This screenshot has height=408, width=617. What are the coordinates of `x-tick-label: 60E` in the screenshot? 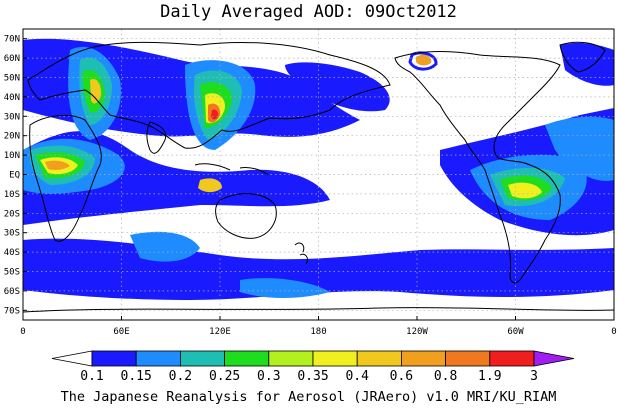 It's located at (121, 332).